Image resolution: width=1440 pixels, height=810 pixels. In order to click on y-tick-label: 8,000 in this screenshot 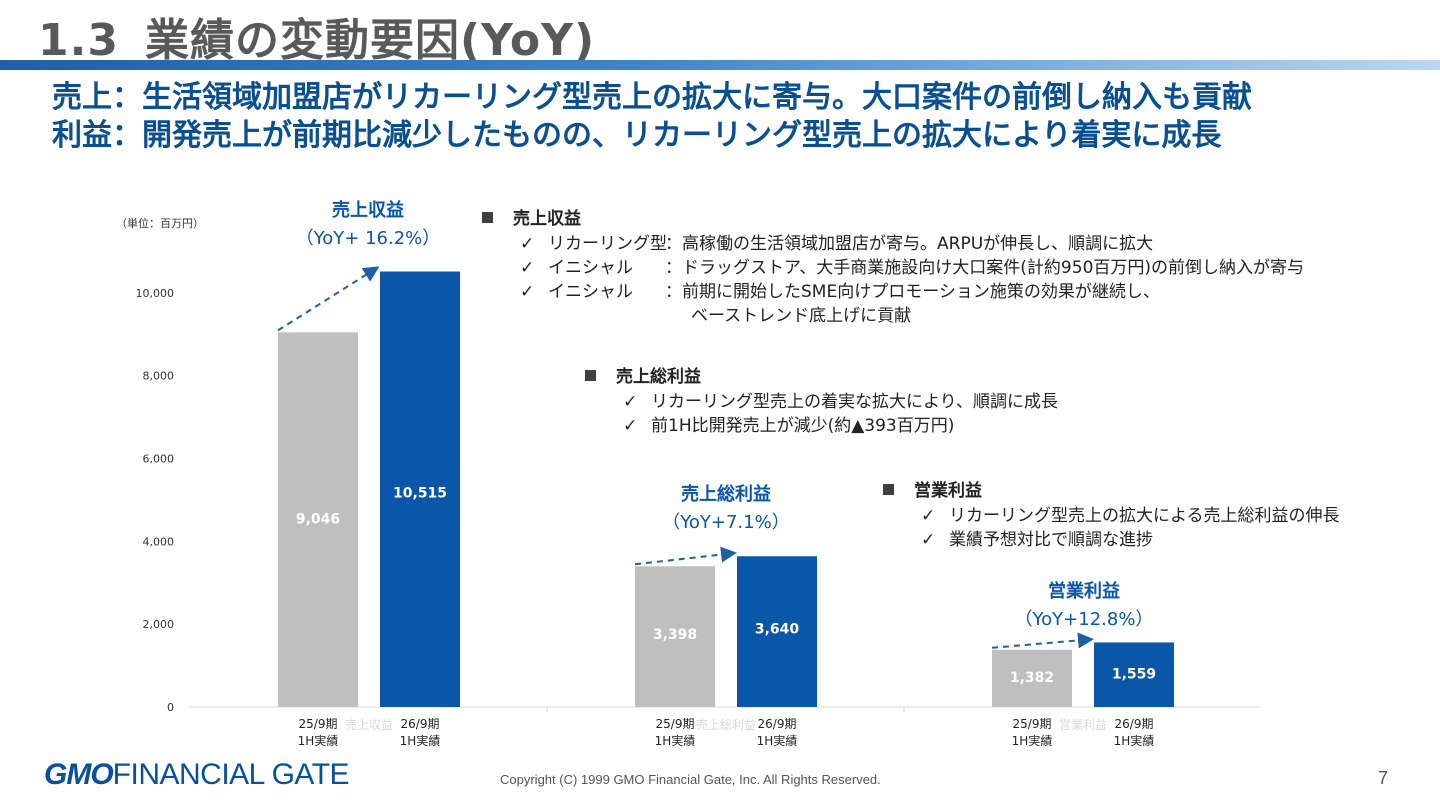, I will do `click(159, 376)`.